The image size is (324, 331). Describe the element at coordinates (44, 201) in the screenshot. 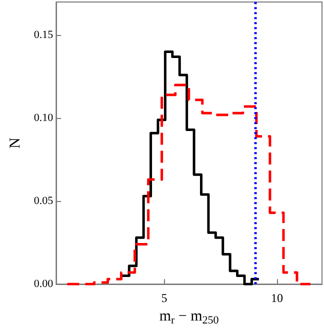

I see `y-tick-label: 0.05` at that location.